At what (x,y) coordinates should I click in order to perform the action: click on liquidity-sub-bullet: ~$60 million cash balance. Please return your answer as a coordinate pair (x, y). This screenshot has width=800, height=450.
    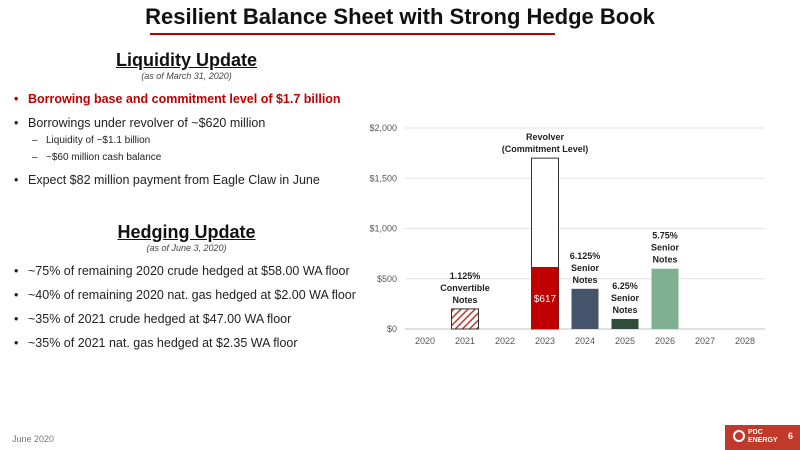
    Looking at the image, I should click on (184, 157).